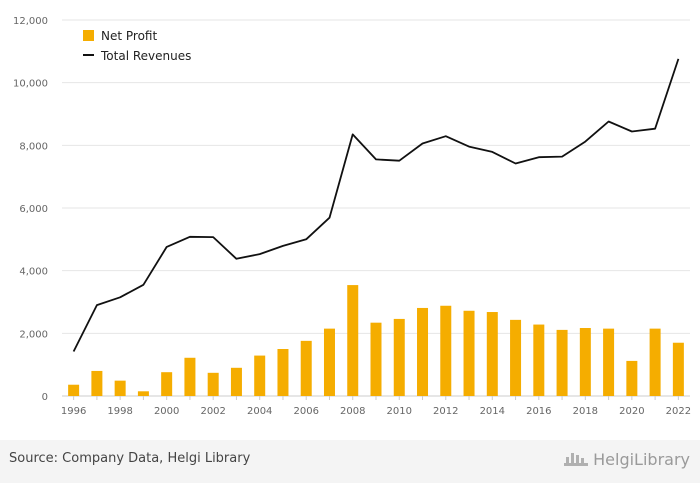 This screenshot has height=483, width=700. What do you see at coordinates (492, 411) in the screenshot?
I see `x-tick-label: 2014` at bounding box center [492, 411].